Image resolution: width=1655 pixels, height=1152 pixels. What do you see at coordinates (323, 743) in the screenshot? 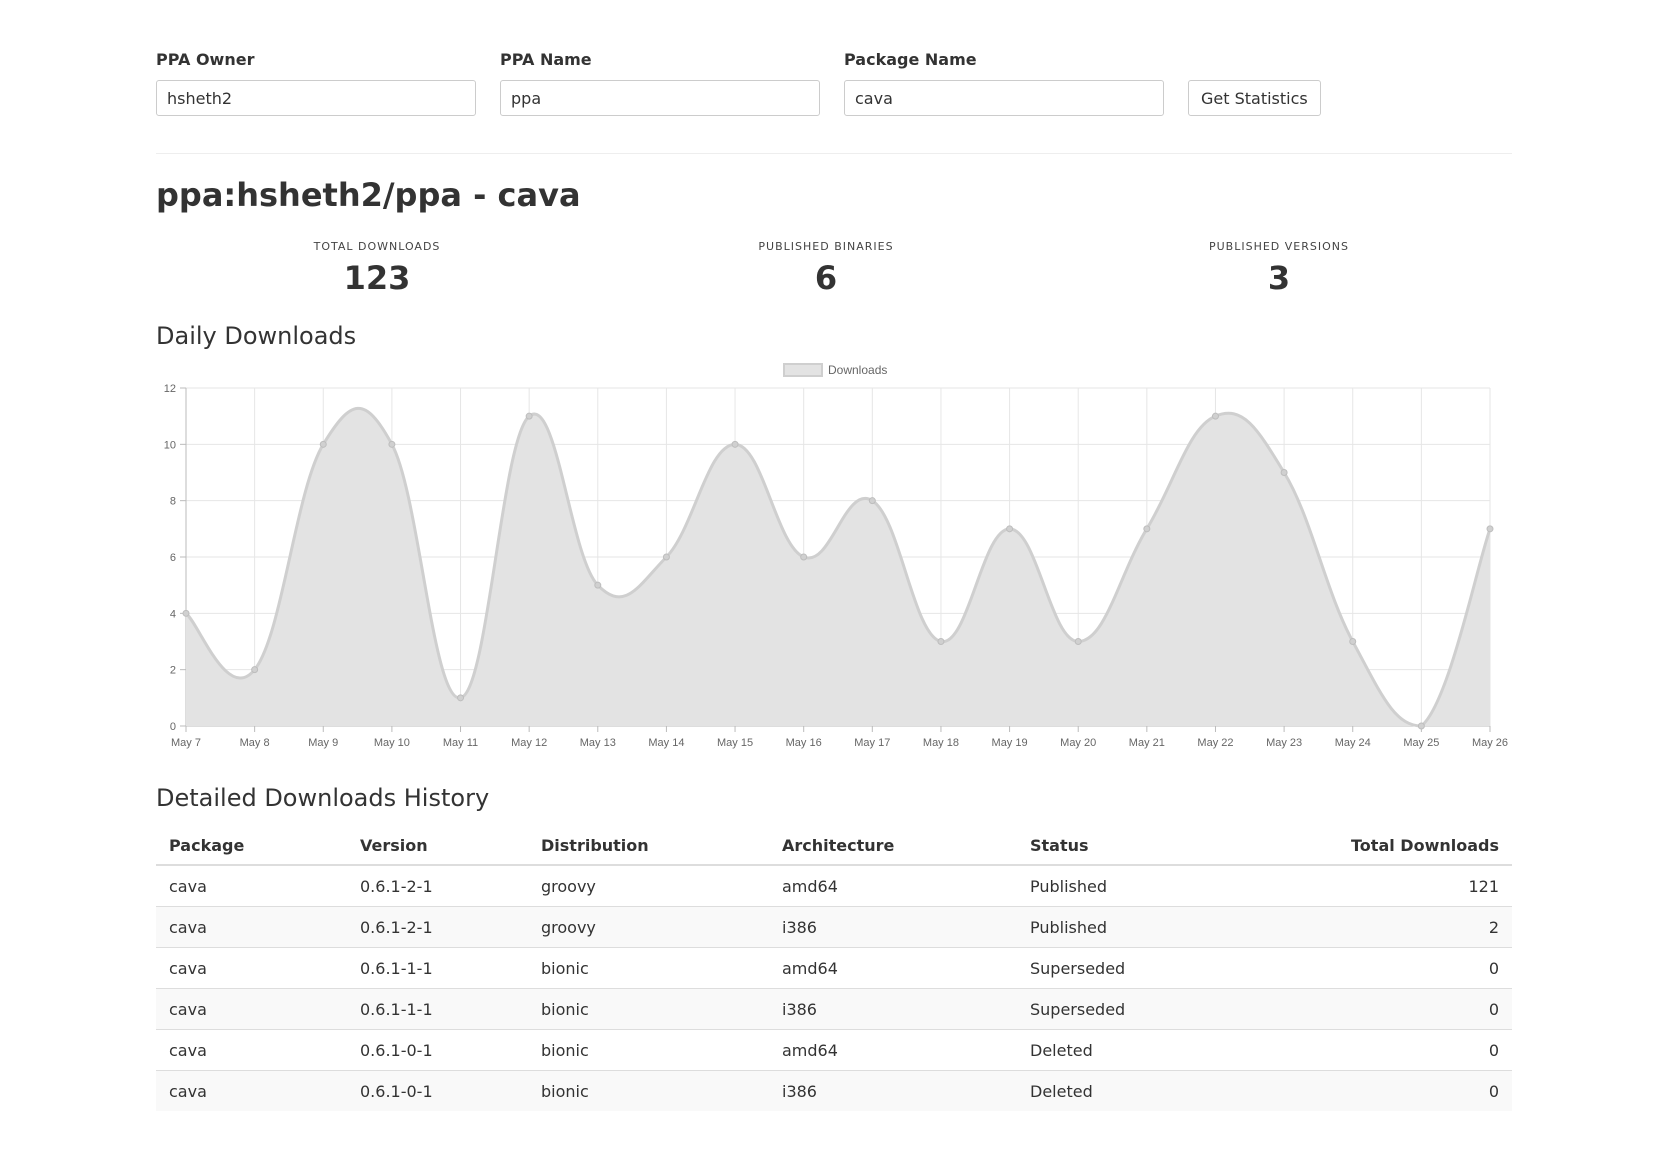
I see `x-tick-label: May 9` at bounding box center [323, 743].